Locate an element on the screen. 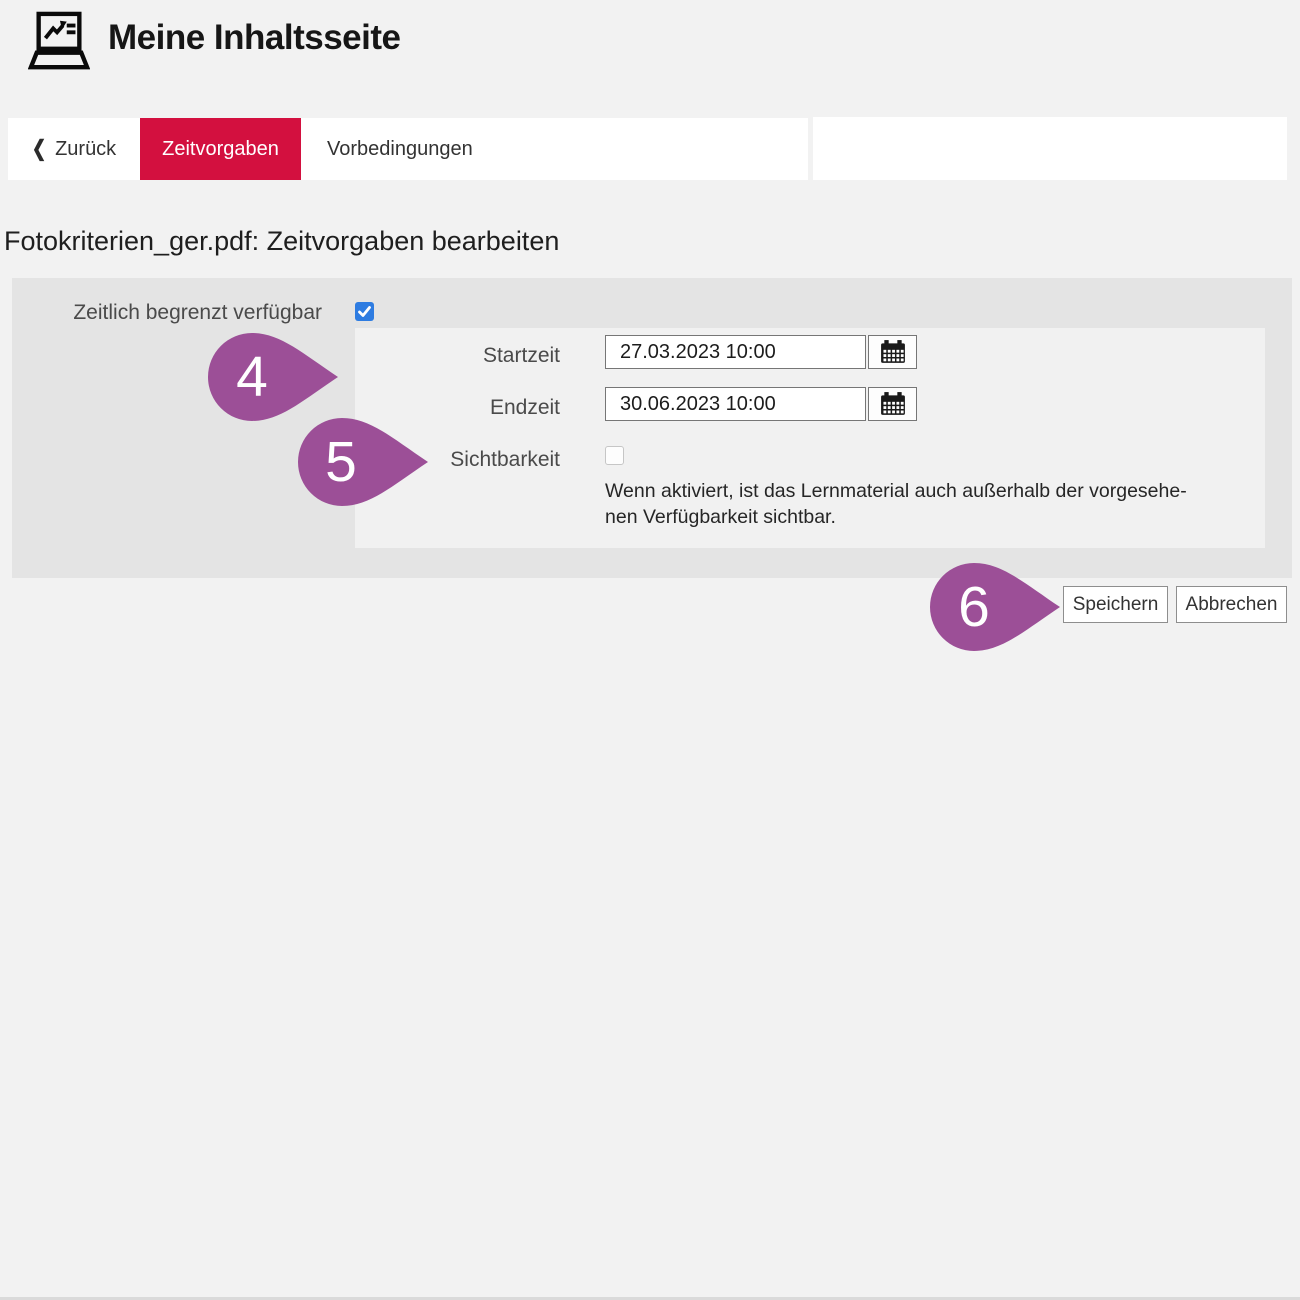 The image size is (1300, 1300). page-title-heading: Meine Inhaltsseite is located at coordinates (254, 37).